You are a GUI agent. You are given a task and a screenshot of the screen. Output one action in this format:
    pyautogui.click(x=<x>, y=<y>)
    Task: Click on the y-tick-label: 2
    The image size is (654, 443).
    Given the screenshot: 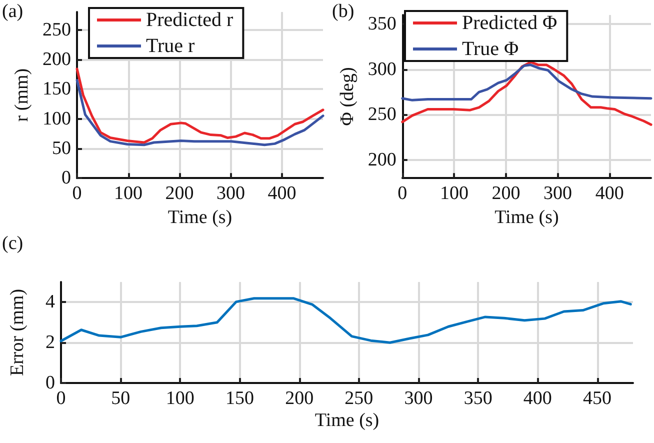 What is the action you would take?
    pyautogui.click(x=50, y=343)
    